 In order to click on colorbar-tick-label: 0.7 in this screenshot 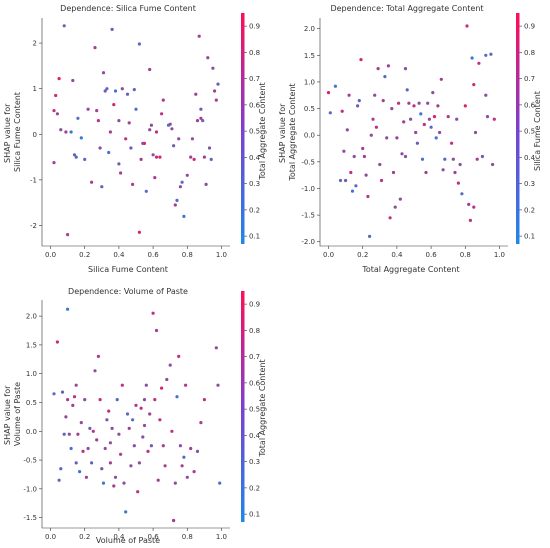, I will do `click(254, 79)`.